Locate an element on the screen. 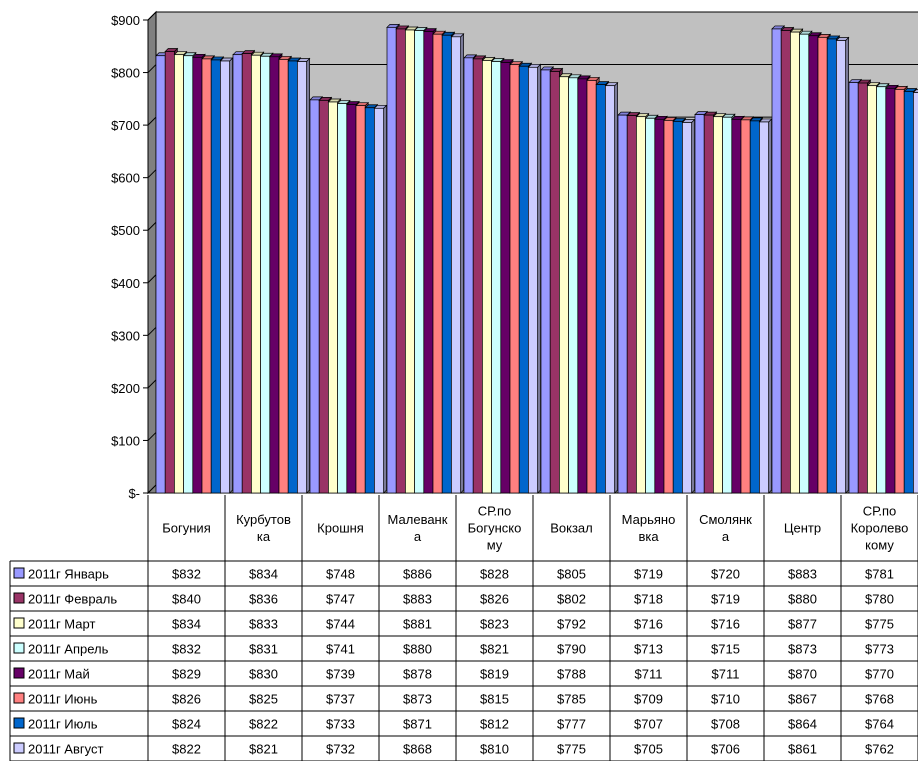 The height and width of the screenshot is (761, 918). y-tick-label: $400 is located at coordinates (125, 283).